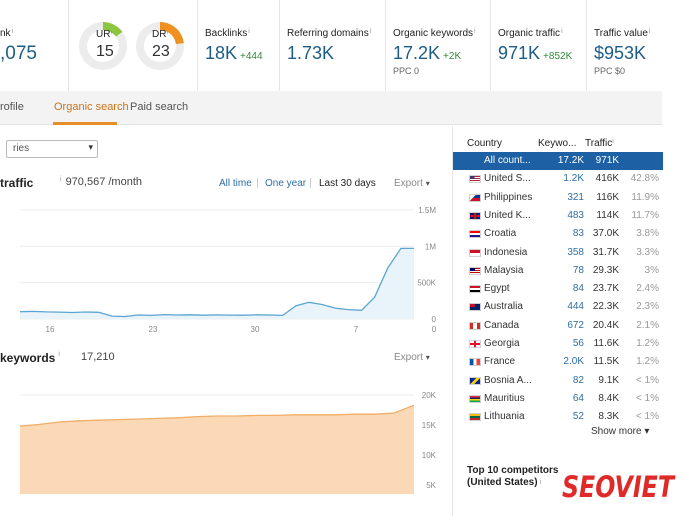 The image size is (686, 516). What do you see at coordinates (234, 53) in the screenshot?
I see `backlinks-value: 18K +444` at bounding box center [234, 53].